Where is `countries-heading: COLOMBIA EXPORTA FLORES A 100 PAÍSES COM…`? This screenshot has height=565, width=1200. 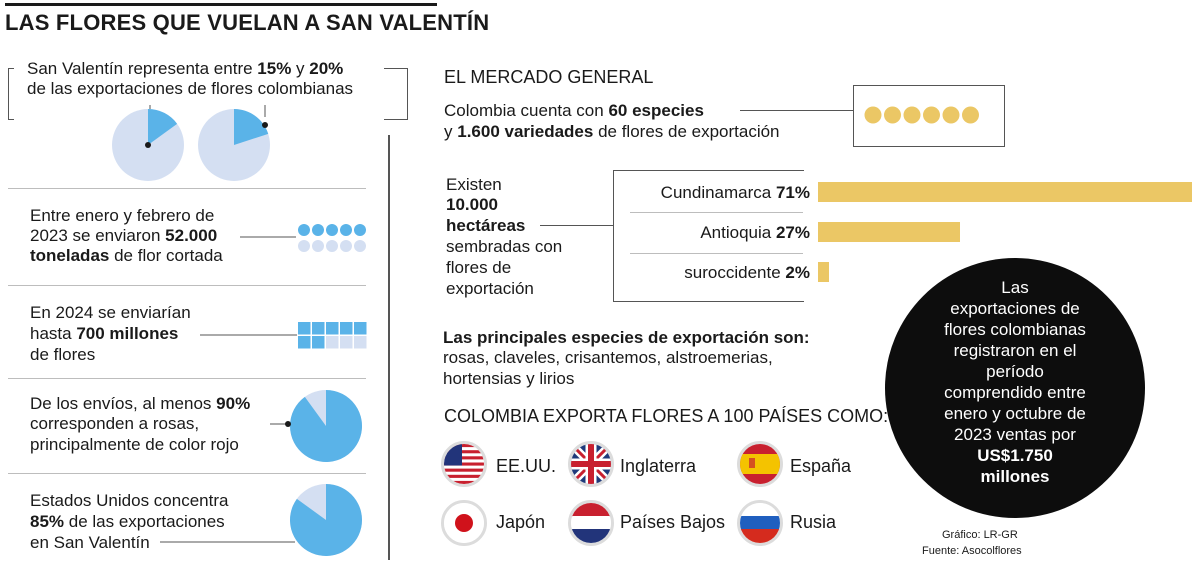 countries-heading: COLOMBIA EXPORTA FLORES A 100 PAÍSES COM… is located at coordinates (666, 416).